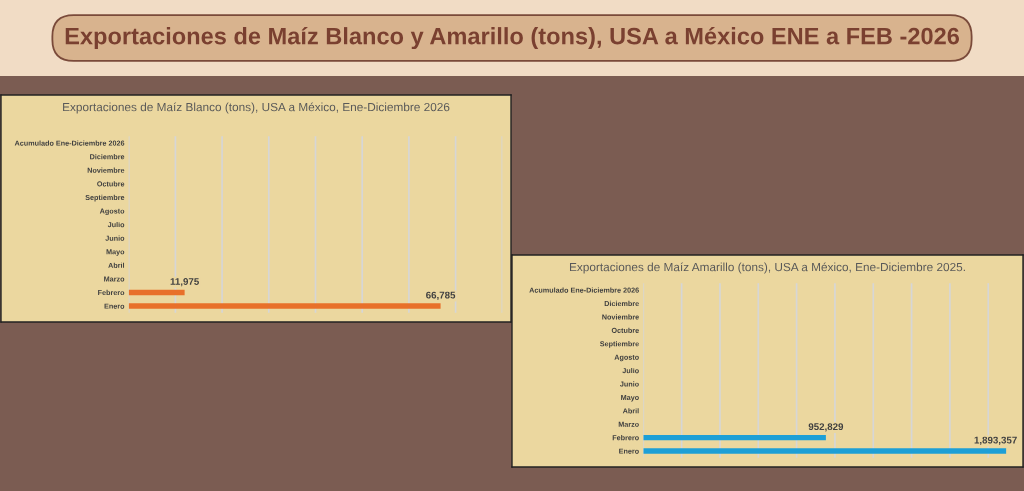  Describe the element at coordinates (512, 38) in the screenshot. I see `text: Exportaciones de Maíz Blanco y Amarillo (tons), USA a México ENE a FEB -2026` at that location.